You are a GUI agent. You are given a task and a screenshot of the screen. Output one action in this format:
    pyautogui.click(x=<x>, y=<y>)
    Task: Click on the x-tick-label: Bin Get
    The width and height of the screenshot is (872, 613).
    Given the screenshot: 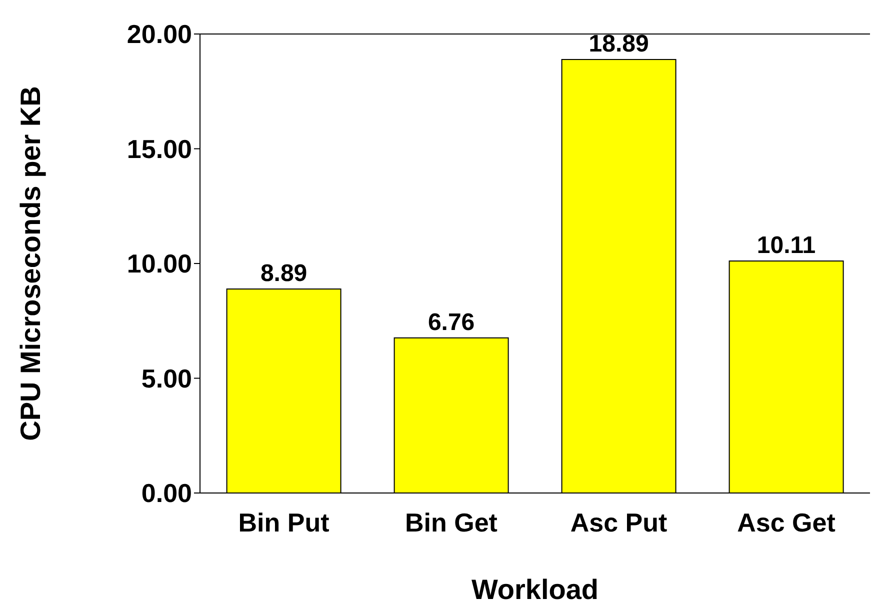 What is the action you would take?
    pyautogui.click(x=451, y=522)
    